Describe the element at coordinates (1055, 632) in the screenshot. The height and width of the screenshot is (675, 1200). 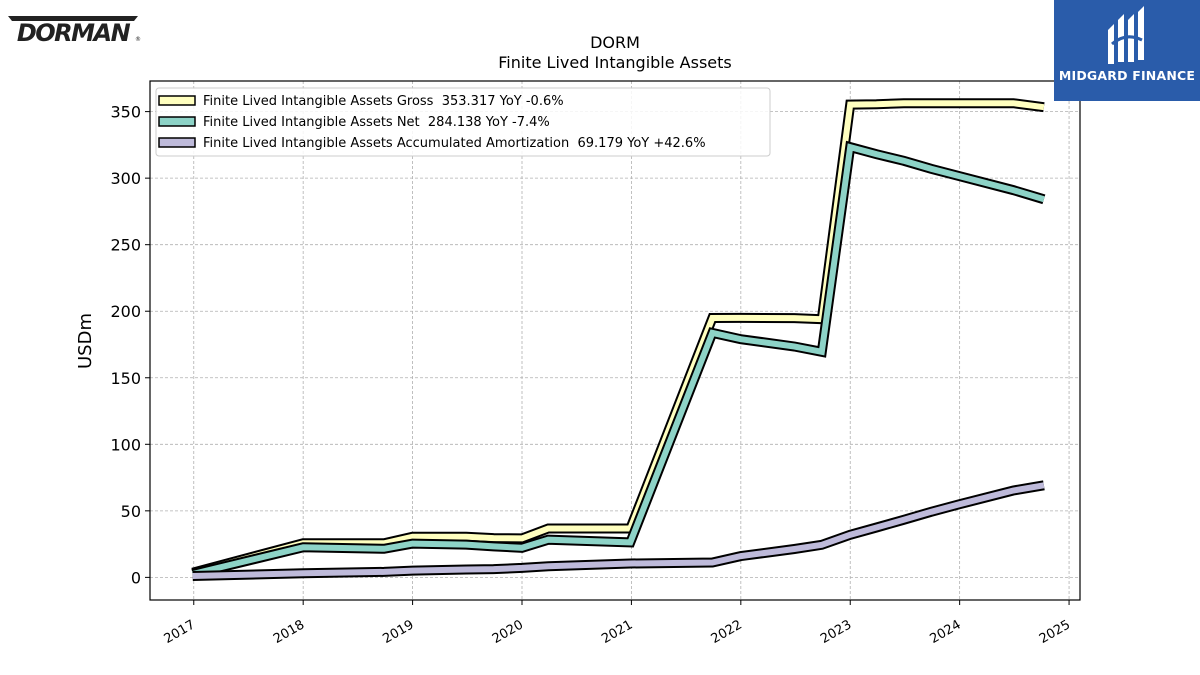
I see `x-tick-label: 2025` at that location.